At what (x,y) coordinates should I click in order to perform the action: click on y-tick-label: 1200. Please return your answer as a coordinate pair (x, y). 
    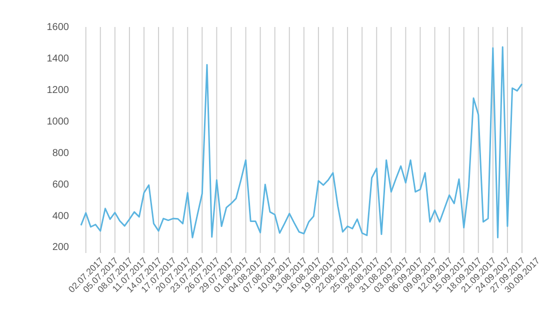
    Looking at the image, I should click on (58, 90).